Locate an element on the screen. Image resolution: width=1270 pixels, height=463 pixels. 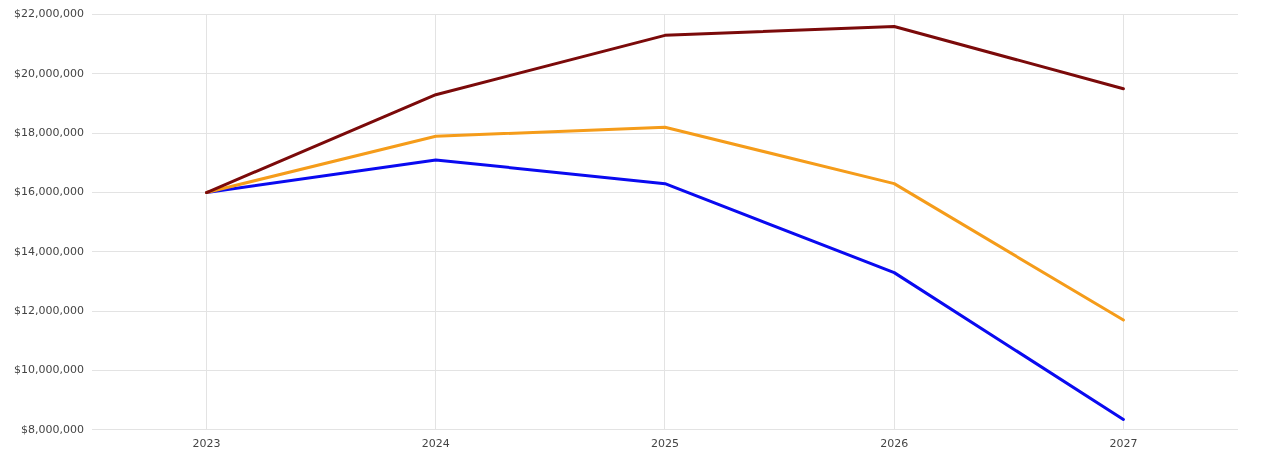
y-tick-label: $8,000,000 is located at coordinates (52, 429).